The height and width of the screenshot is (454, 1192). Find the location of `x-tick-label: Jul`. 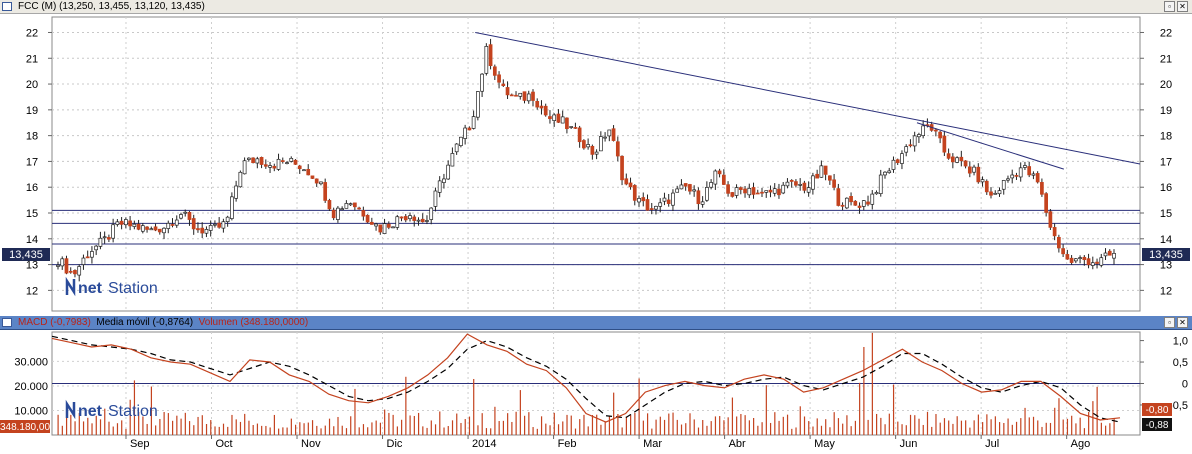

x-tick-label: Jul is located at coordinates (992, 444).